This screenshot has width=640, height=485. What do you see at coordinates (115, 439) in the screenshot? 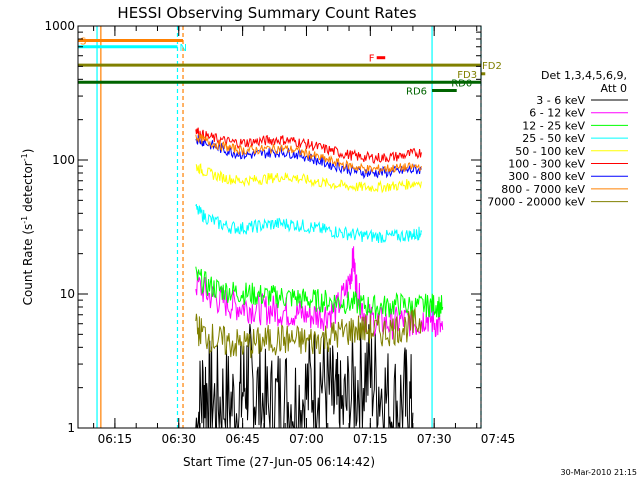
I see `x-tick-label-0: 06:15` at bounding box center [115, 439].